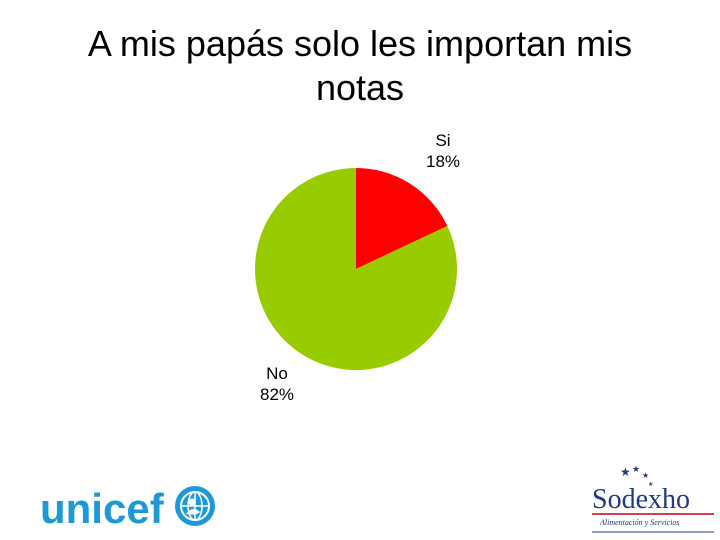 This screenshot has width=720, height=540. Describe the element at coordinates (195, 506) in the screenshot. I see `unicef-emblem-icon` at that location.